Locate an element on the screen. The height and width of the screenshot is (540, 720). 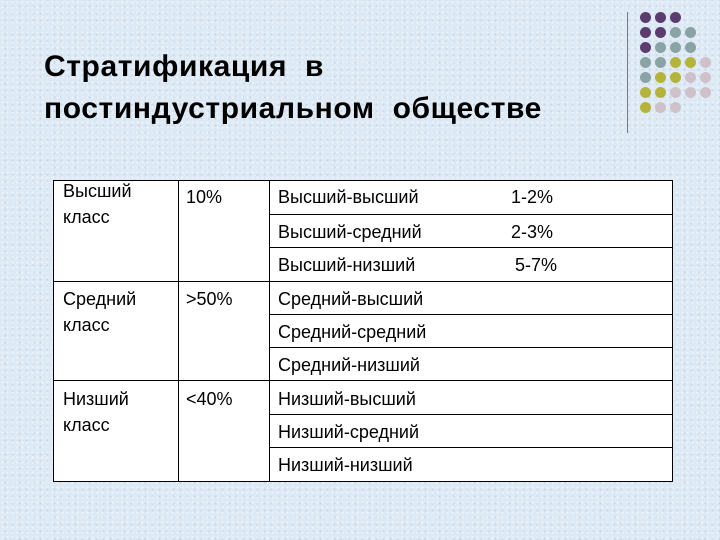
subclass-share: 1-2% is located at coordinates (532, 197).